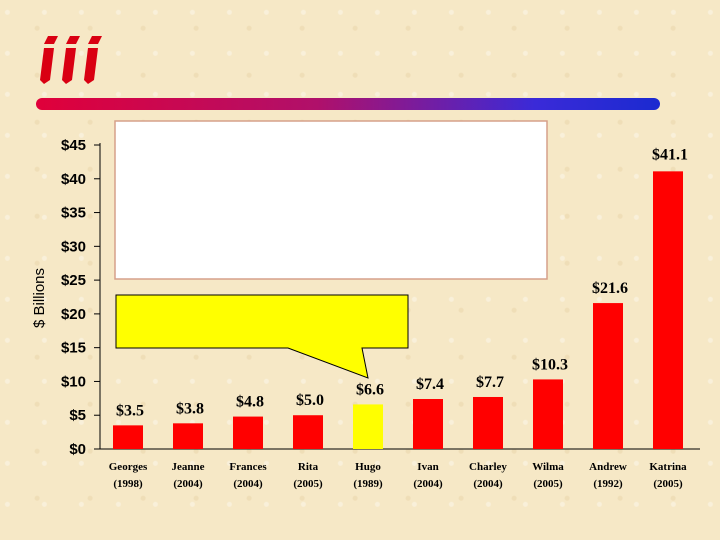 Image resolution: width=720 pixels, height=540 pixels. What do you see at coordinates (608, 484) in the screenshot?
I see `category-year-label: (1992)` at bounding box center [608, 484].